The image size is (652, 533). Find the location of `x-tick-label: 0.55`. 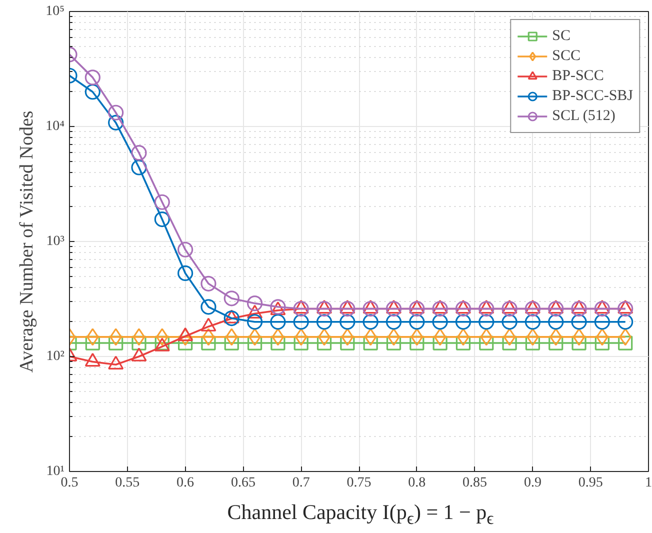

x-tick-label: 0.55 is located at coordinates (127, 483).